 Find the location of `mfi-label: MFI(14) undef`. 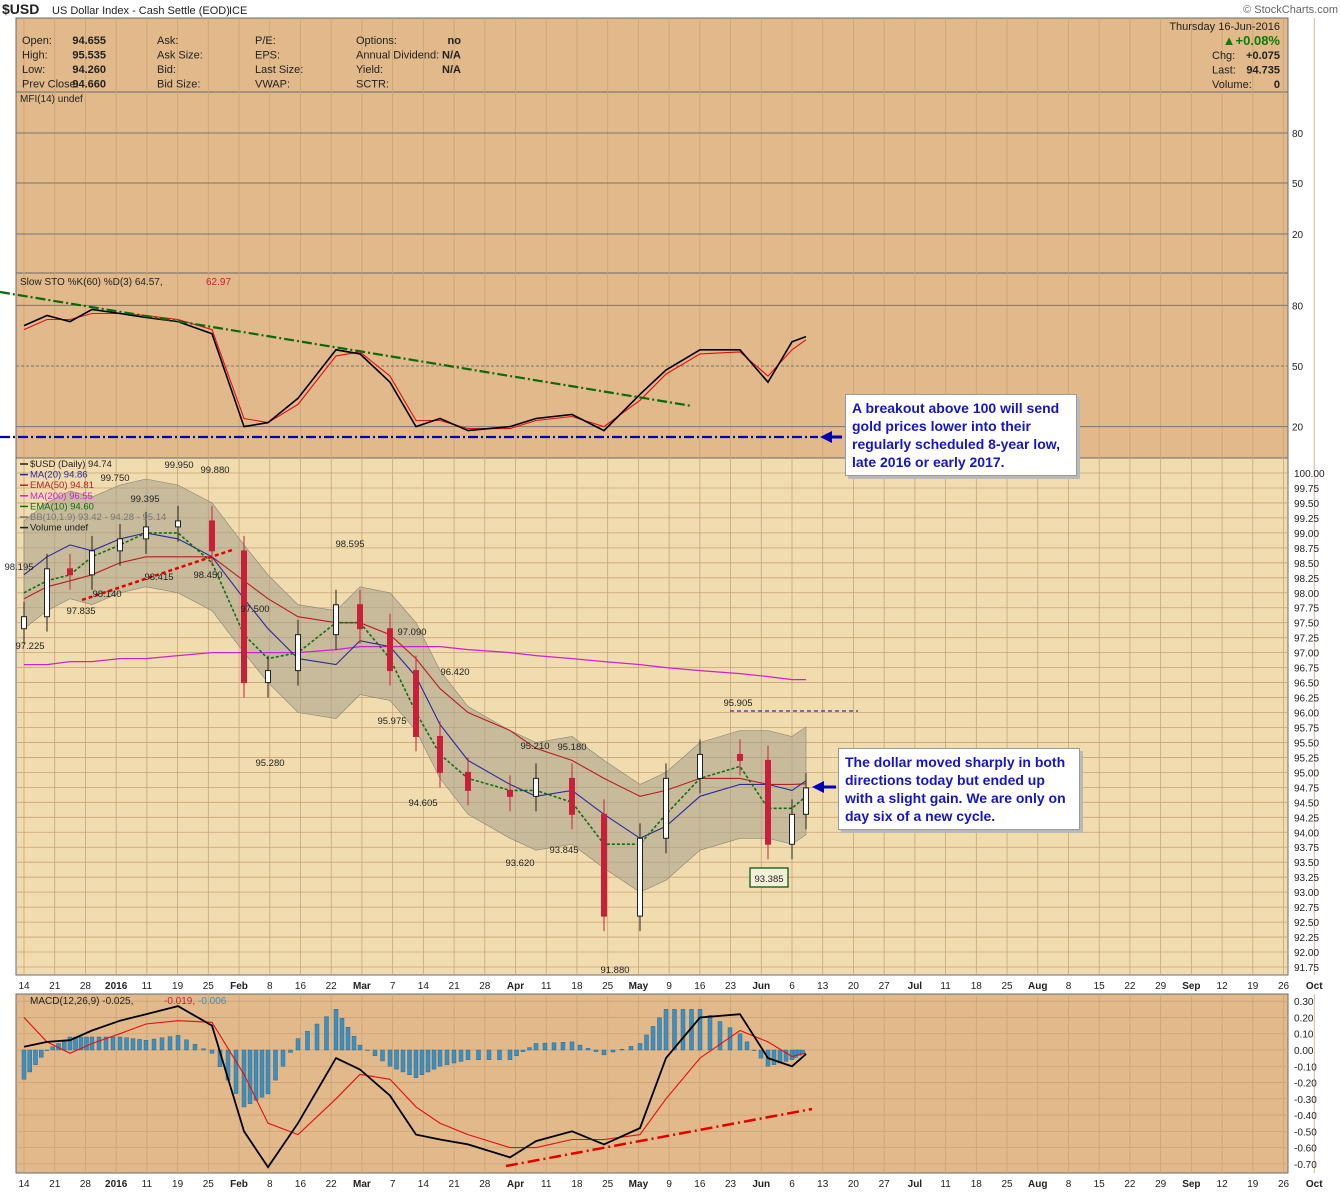

mfi-label: MFI(14) undef is located at coordinates (51, 99).